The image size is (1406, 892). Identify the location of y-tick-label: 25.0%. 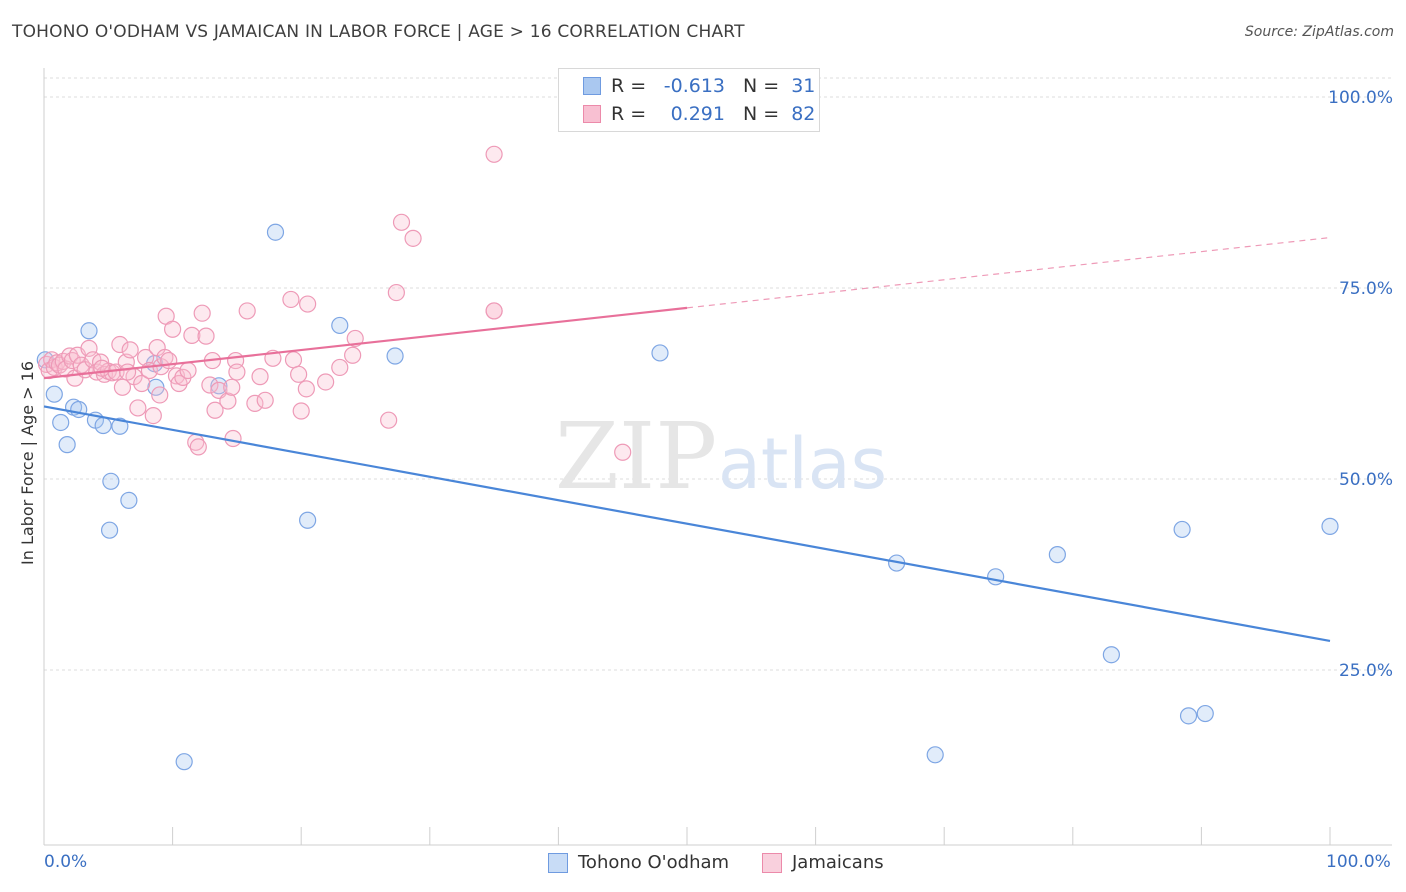
(1366, 671).